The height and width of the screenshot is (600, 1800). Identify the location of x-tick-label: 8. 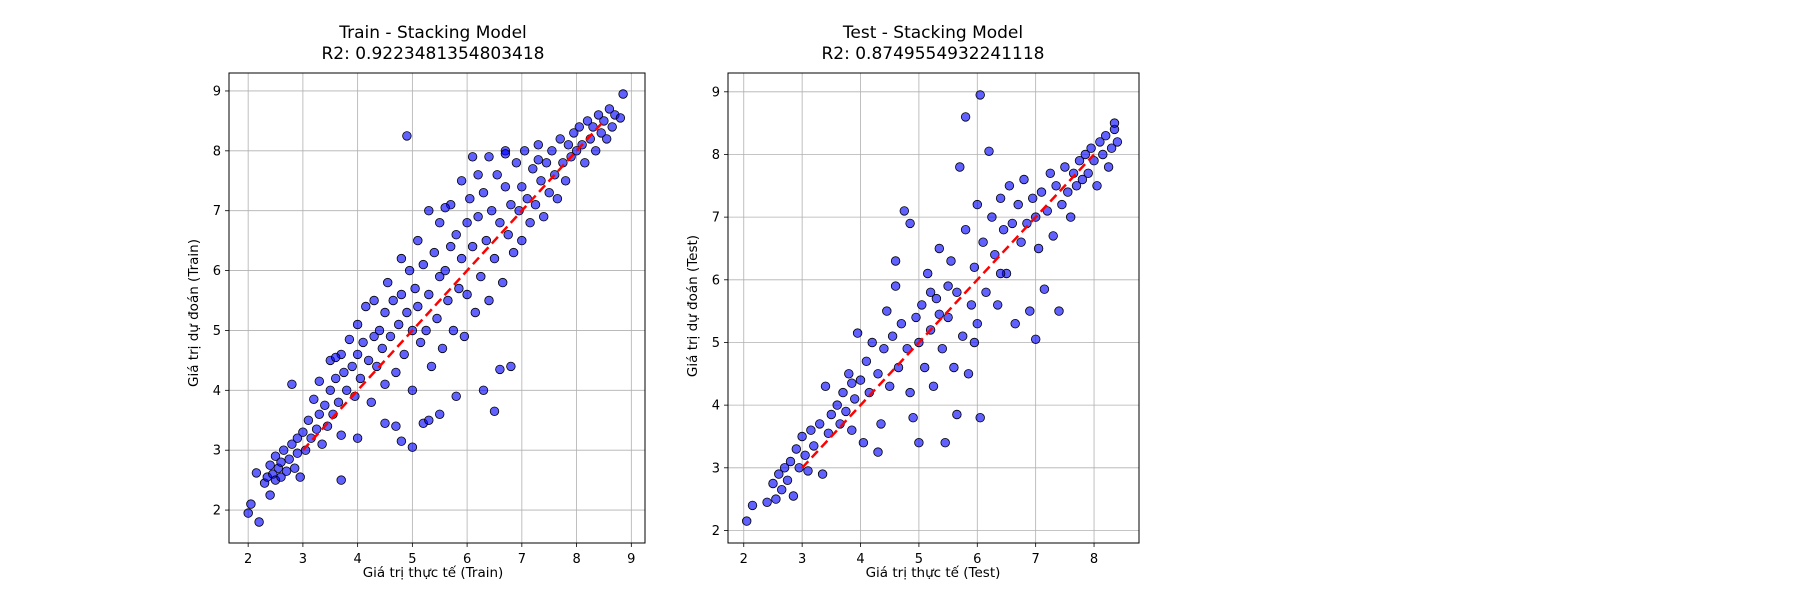
(1094, 559).